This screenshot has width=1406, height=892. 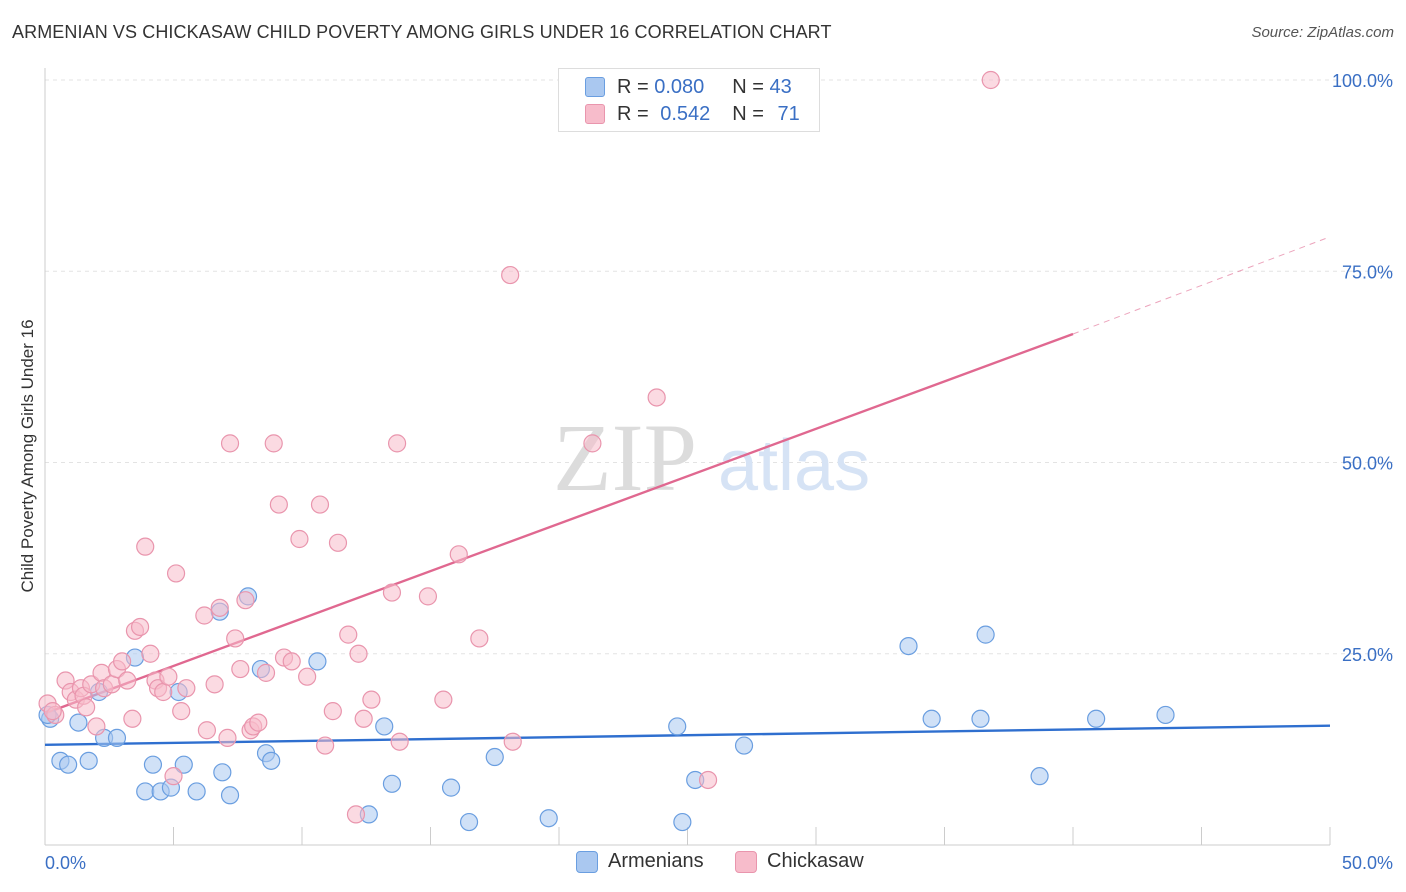 I want to click on legend-r-value-chickasaw: 0.542, so click(x=685, y=113).